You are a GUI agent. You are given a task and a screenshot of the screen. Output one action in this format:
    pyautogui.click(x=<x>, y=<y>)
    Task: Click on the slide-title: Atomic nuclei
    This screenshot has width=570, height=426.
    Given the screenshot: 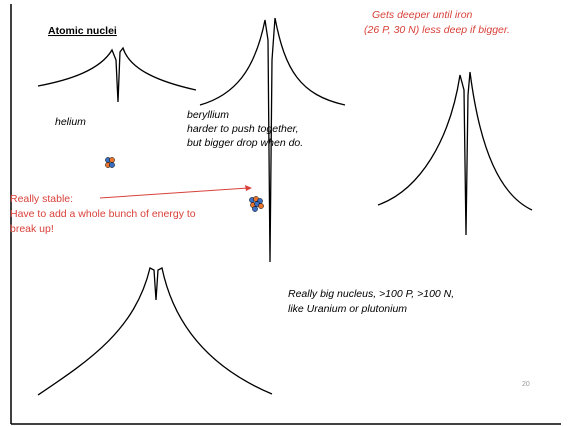 What is the action you would take?
    pyautogui.click(x=82, y=31)
    